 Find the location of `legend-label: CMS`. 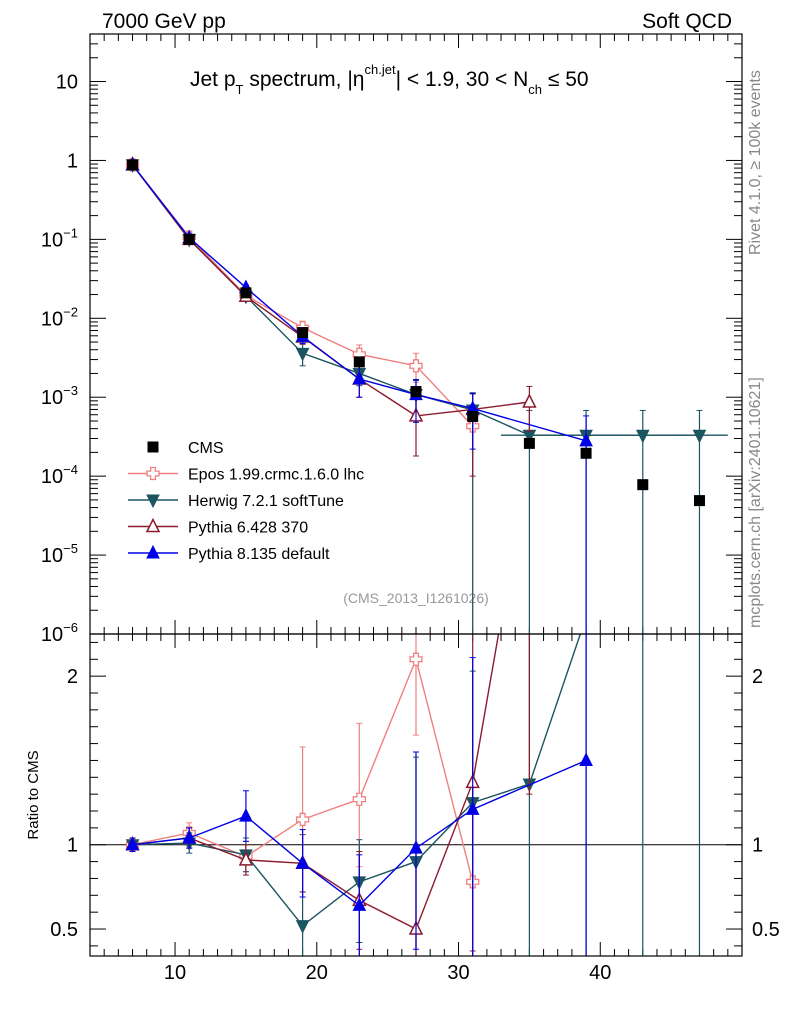

legend-label: CMS is located at coordinates (206, 448).